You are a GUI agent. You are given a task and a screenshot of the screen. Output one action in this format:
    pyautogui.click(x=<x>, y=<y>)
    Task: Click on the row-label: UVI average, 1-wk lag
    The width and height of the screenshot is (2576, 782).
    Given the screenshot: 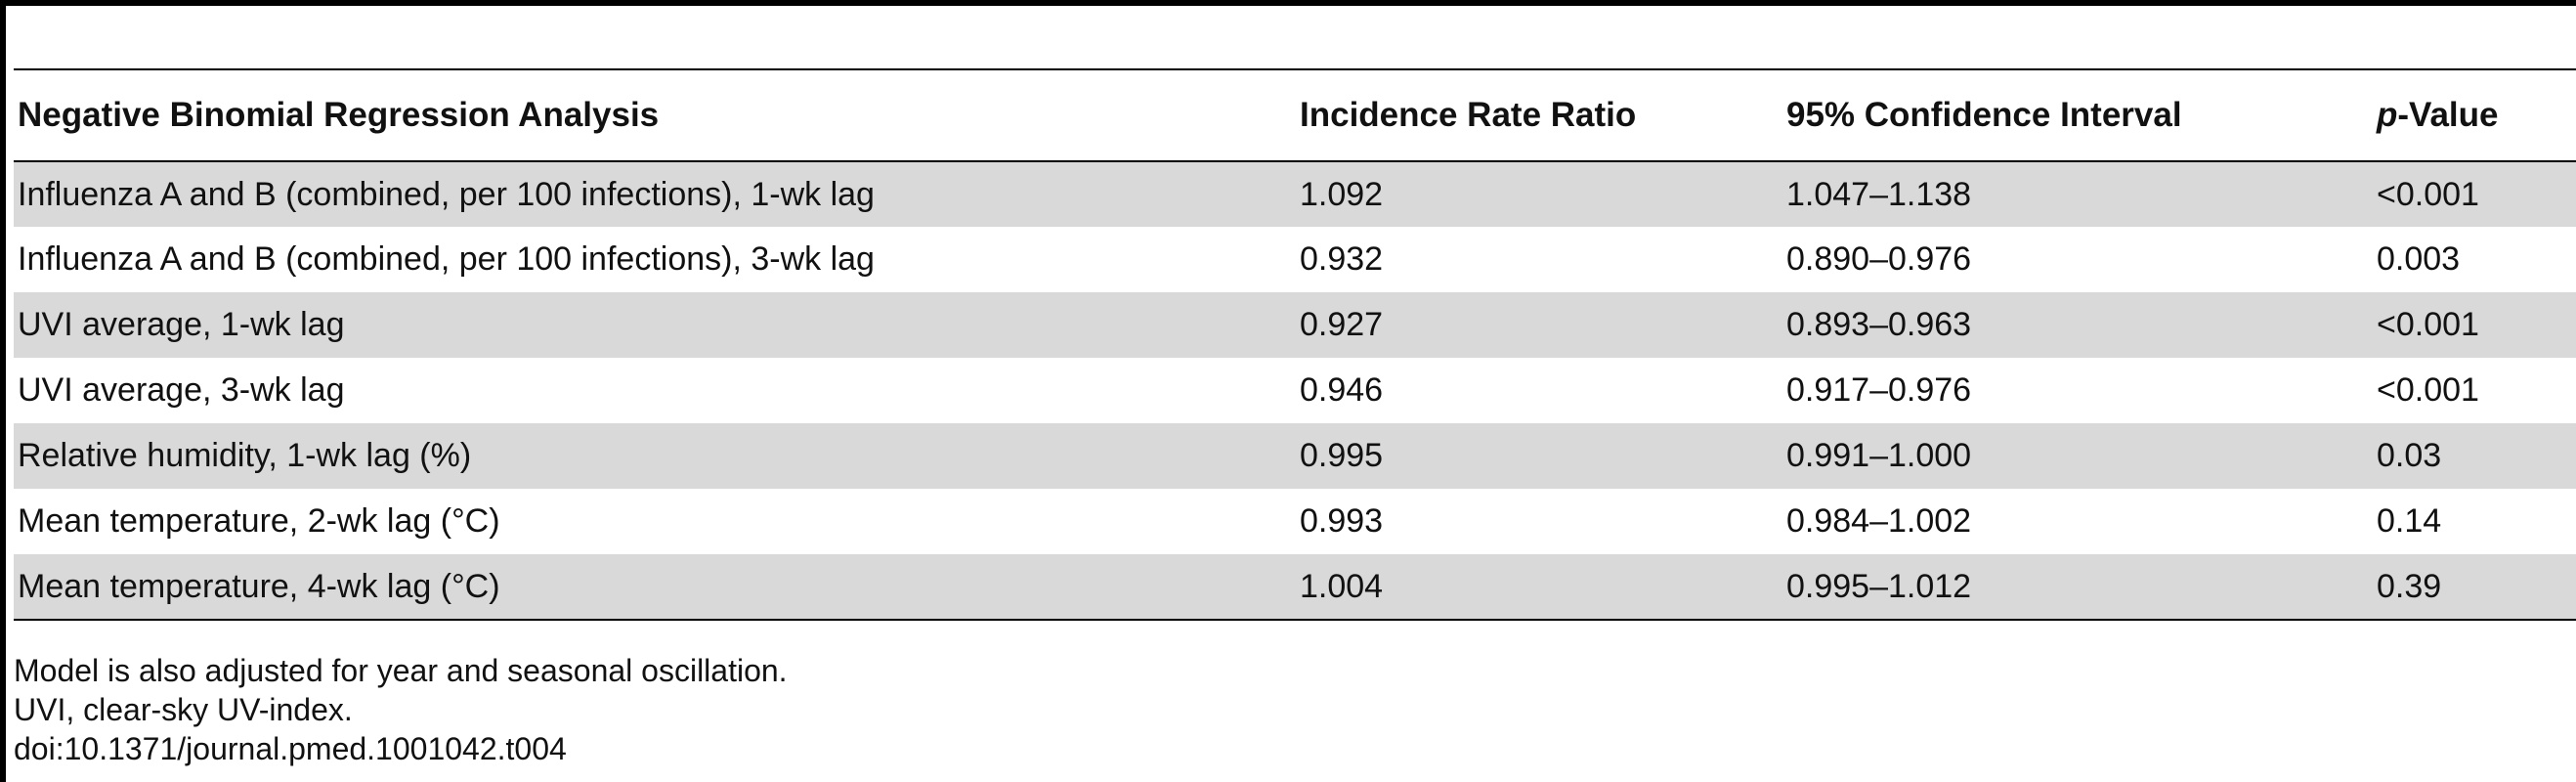 What is the action you would take?
    pyautogui.click(x=655, y=325)
    